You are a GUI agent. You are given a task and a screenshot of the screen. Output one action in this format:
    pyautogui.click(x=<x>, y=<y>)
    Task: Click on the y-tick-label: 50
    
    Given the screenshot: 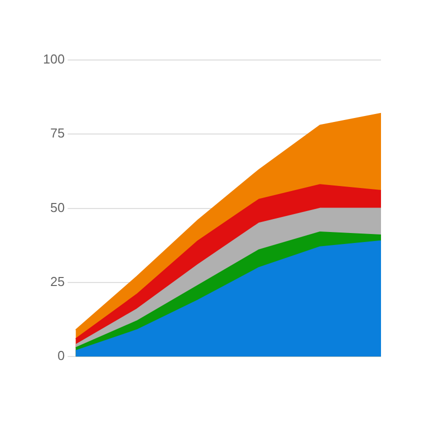 What is the action you would take?
    pyautogui.click(x=57, y=207)
    